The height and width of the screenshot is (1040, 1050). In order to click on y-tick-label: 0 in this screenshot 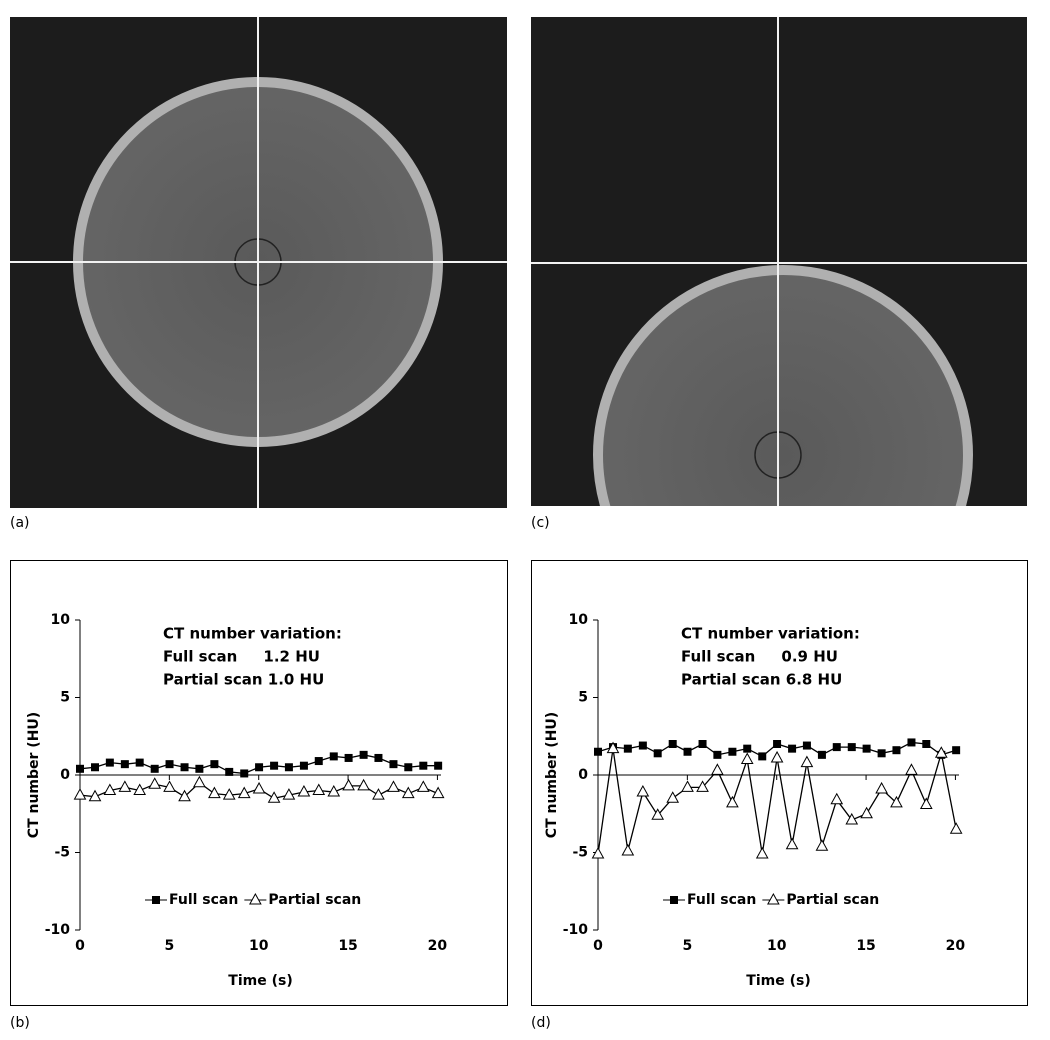, I will do `click(65, 775)`.